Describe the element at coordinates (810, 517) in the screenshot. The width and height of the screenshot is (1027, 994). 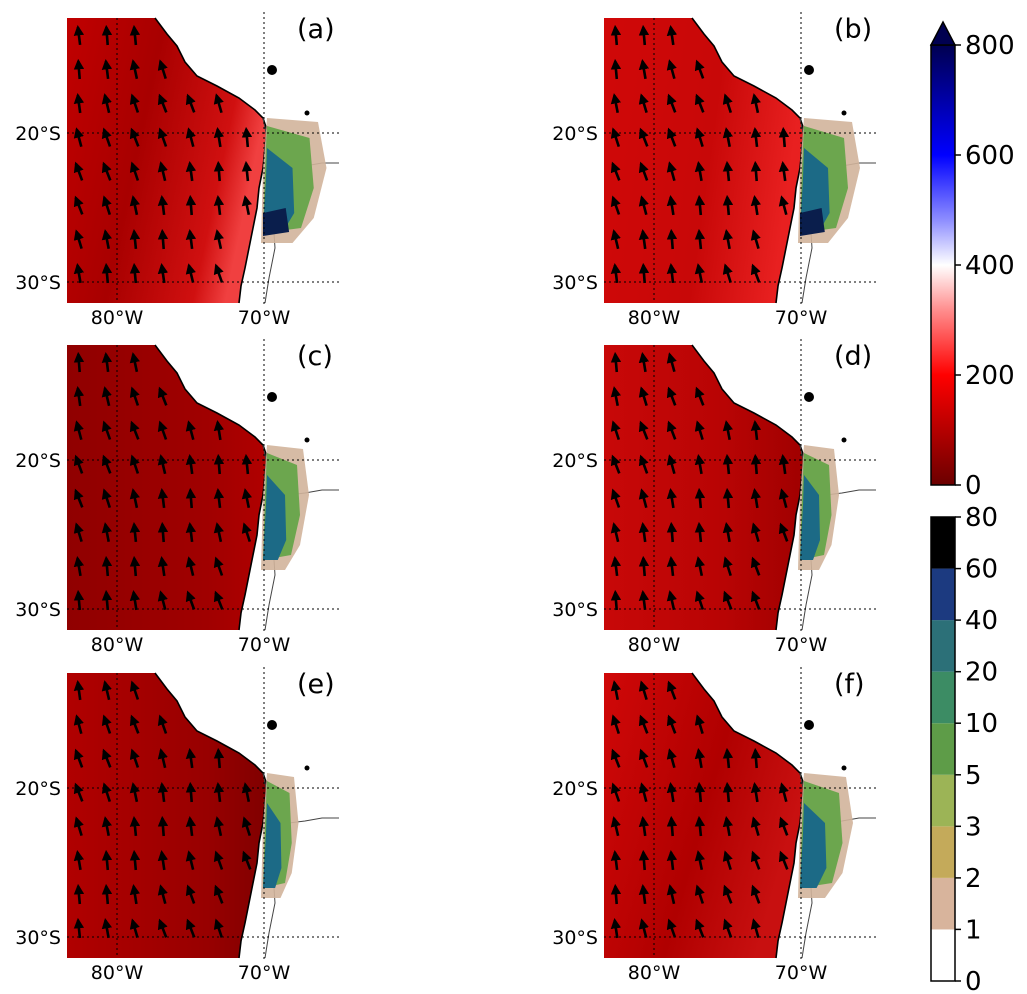
I see `precip-high-area` at that location.